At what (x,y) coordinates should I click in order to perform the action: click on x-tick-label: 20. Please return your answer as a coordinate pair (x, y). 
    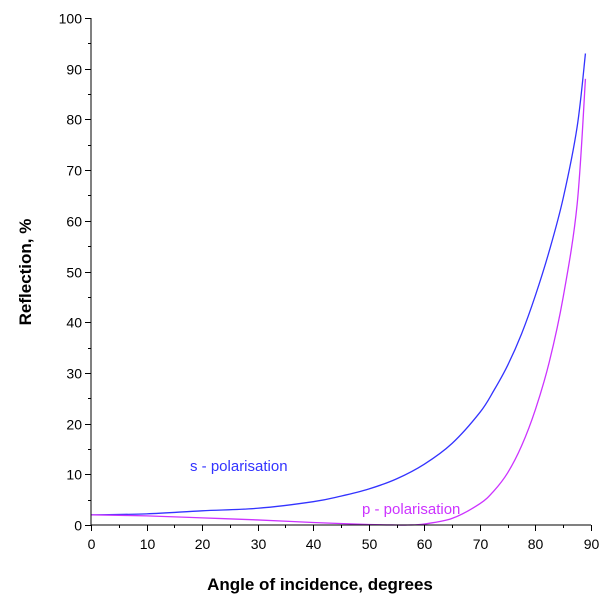
    Looking at the image, I should click on (203, 544).